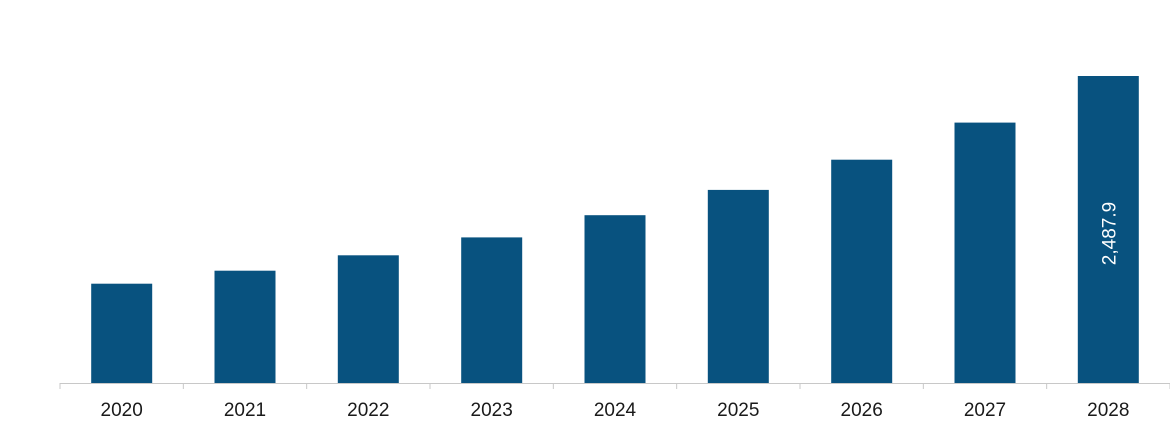 The image size is (1170, 434). I want to click on bar-2027, so click(985, 252).